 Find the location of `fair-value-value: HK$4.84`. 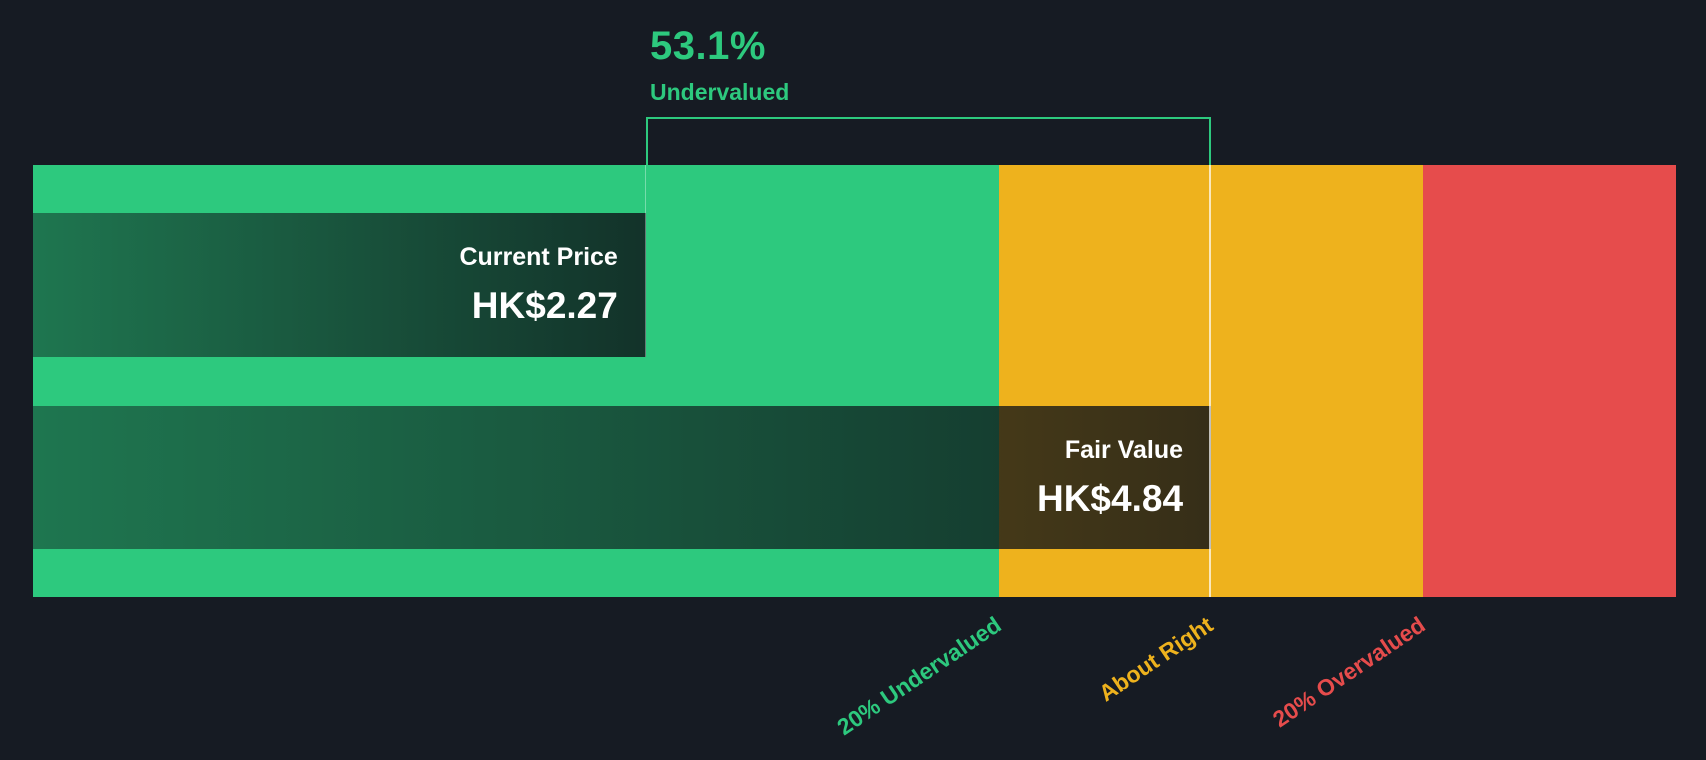

fair-value-value: HK$4.84 is located at coordinates (1110, 498).